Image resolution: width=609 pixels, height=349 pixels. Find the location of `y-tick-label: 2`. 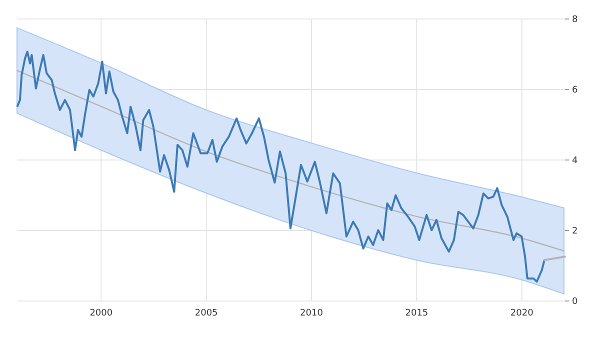

y-tick-label: 2 is located at coordinates (575, 231).